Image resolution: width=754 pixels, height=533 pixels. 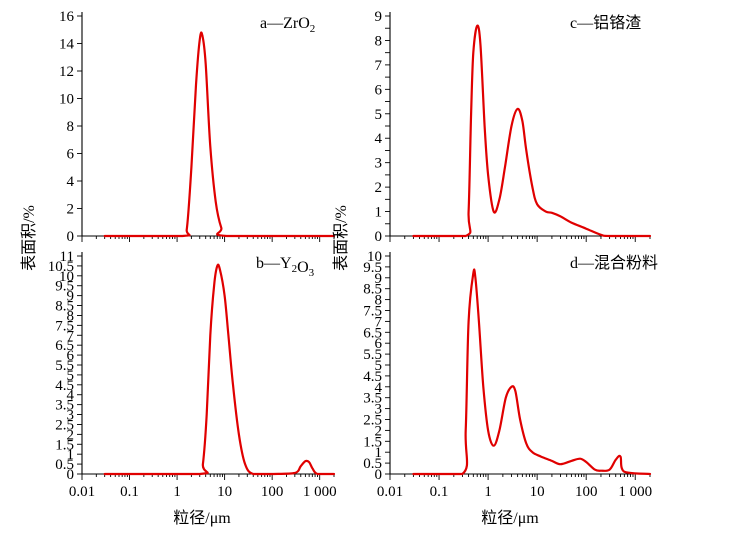 I want to click on y-tick-label-b: 2.5, so click(x=64, y=425).